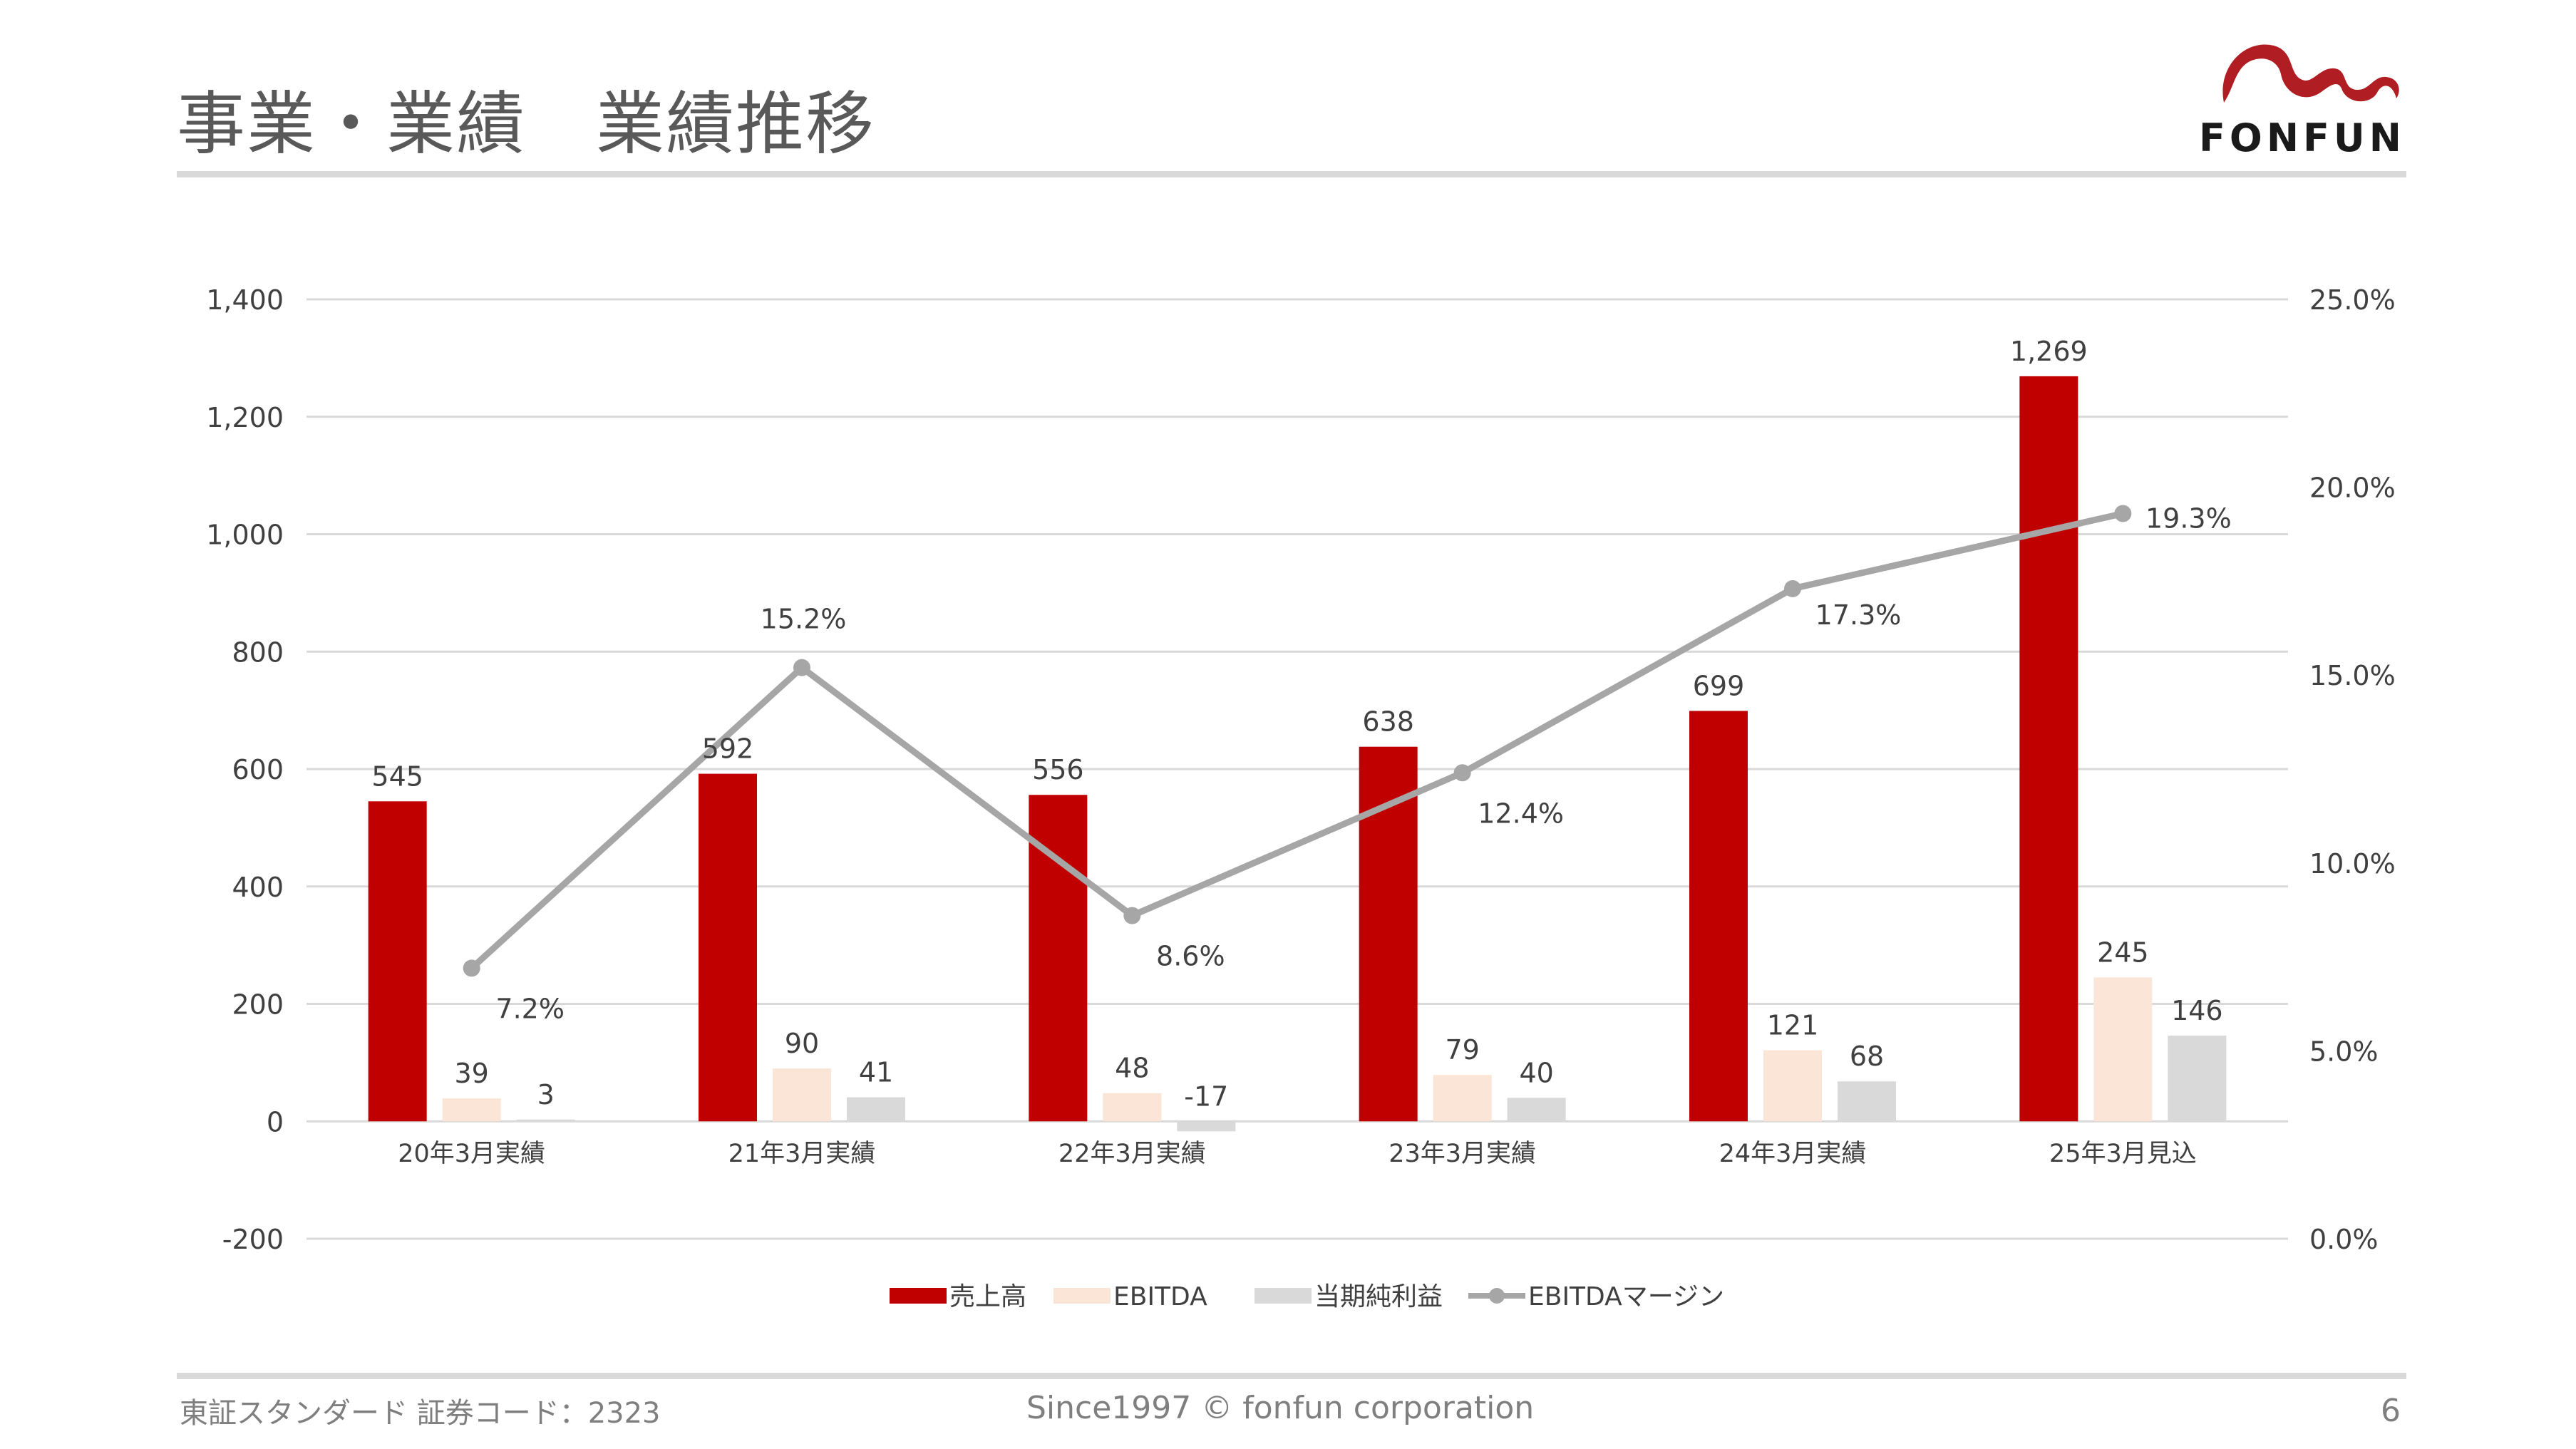 The height and width of the screenshot is (1449, 2576). What do you see at coordinates (2302, 137) in the screenshot?
I see `logo-wordmark: FONFUN` at bounding box center [2302, 137].